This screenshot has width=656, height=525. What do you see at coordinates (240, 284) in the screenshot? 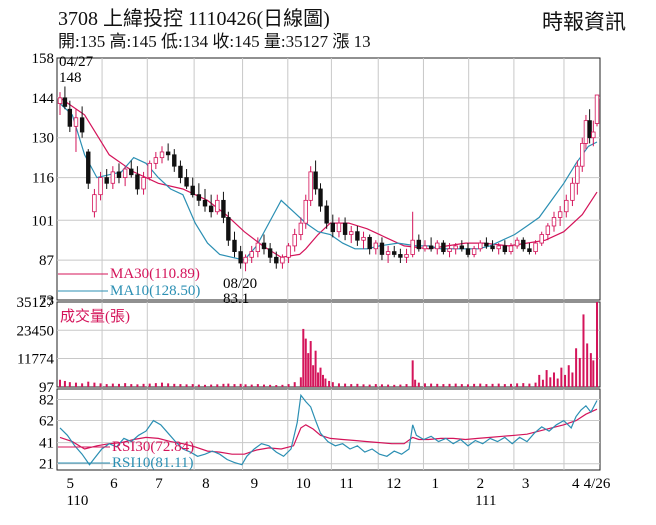
I see `low-date-annotation: 08/20` at bounding box center [240, 284].